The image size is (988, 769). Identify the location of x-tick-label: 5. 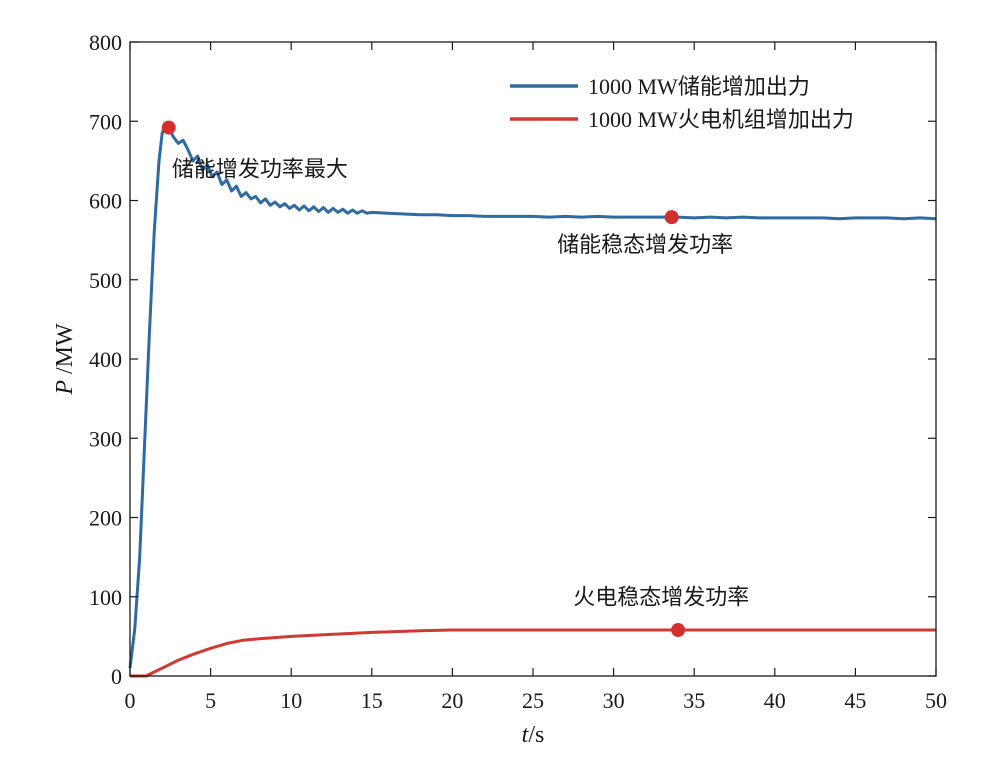
(210, 700).